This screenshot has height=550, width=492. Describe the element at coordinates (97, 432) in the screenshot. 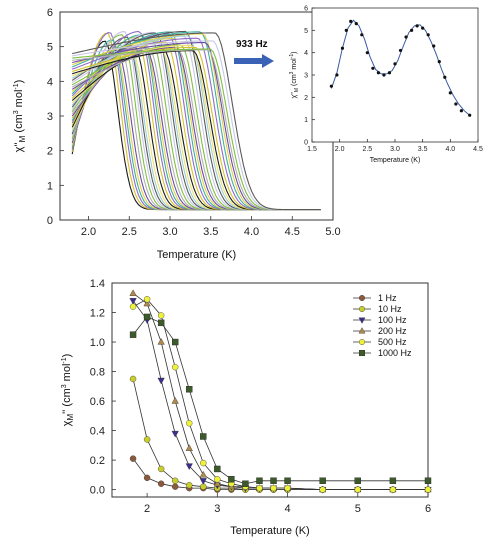

I see `y-tick-label: 0.4` at that location.